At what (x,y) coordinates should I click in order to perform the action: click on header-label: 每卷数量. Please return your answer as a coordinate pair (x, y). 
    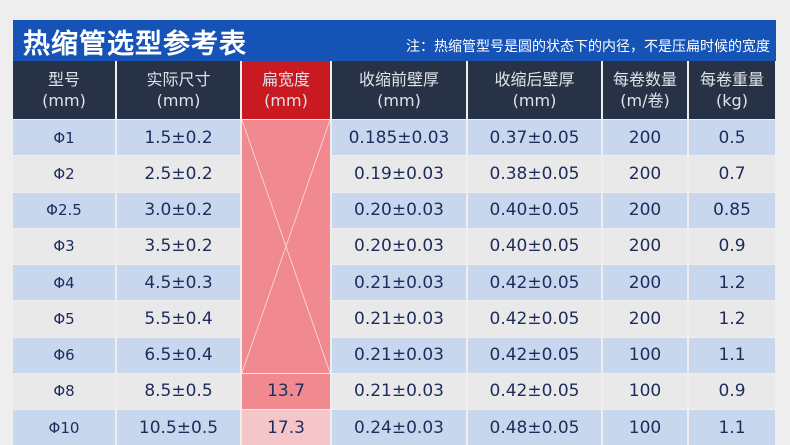
    Looking at the image, I should click on (645, 79).